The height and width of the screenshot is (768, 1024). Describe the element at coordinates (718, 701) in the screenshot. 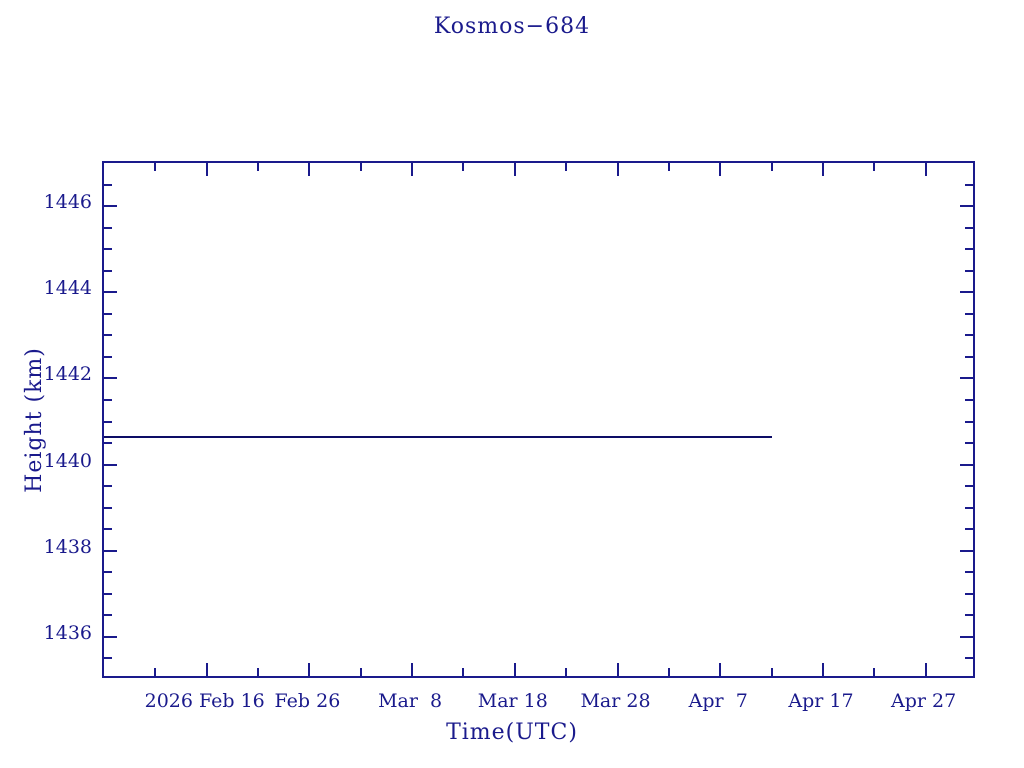

I see `x-axis-tick-label: Apr 7` at that location.